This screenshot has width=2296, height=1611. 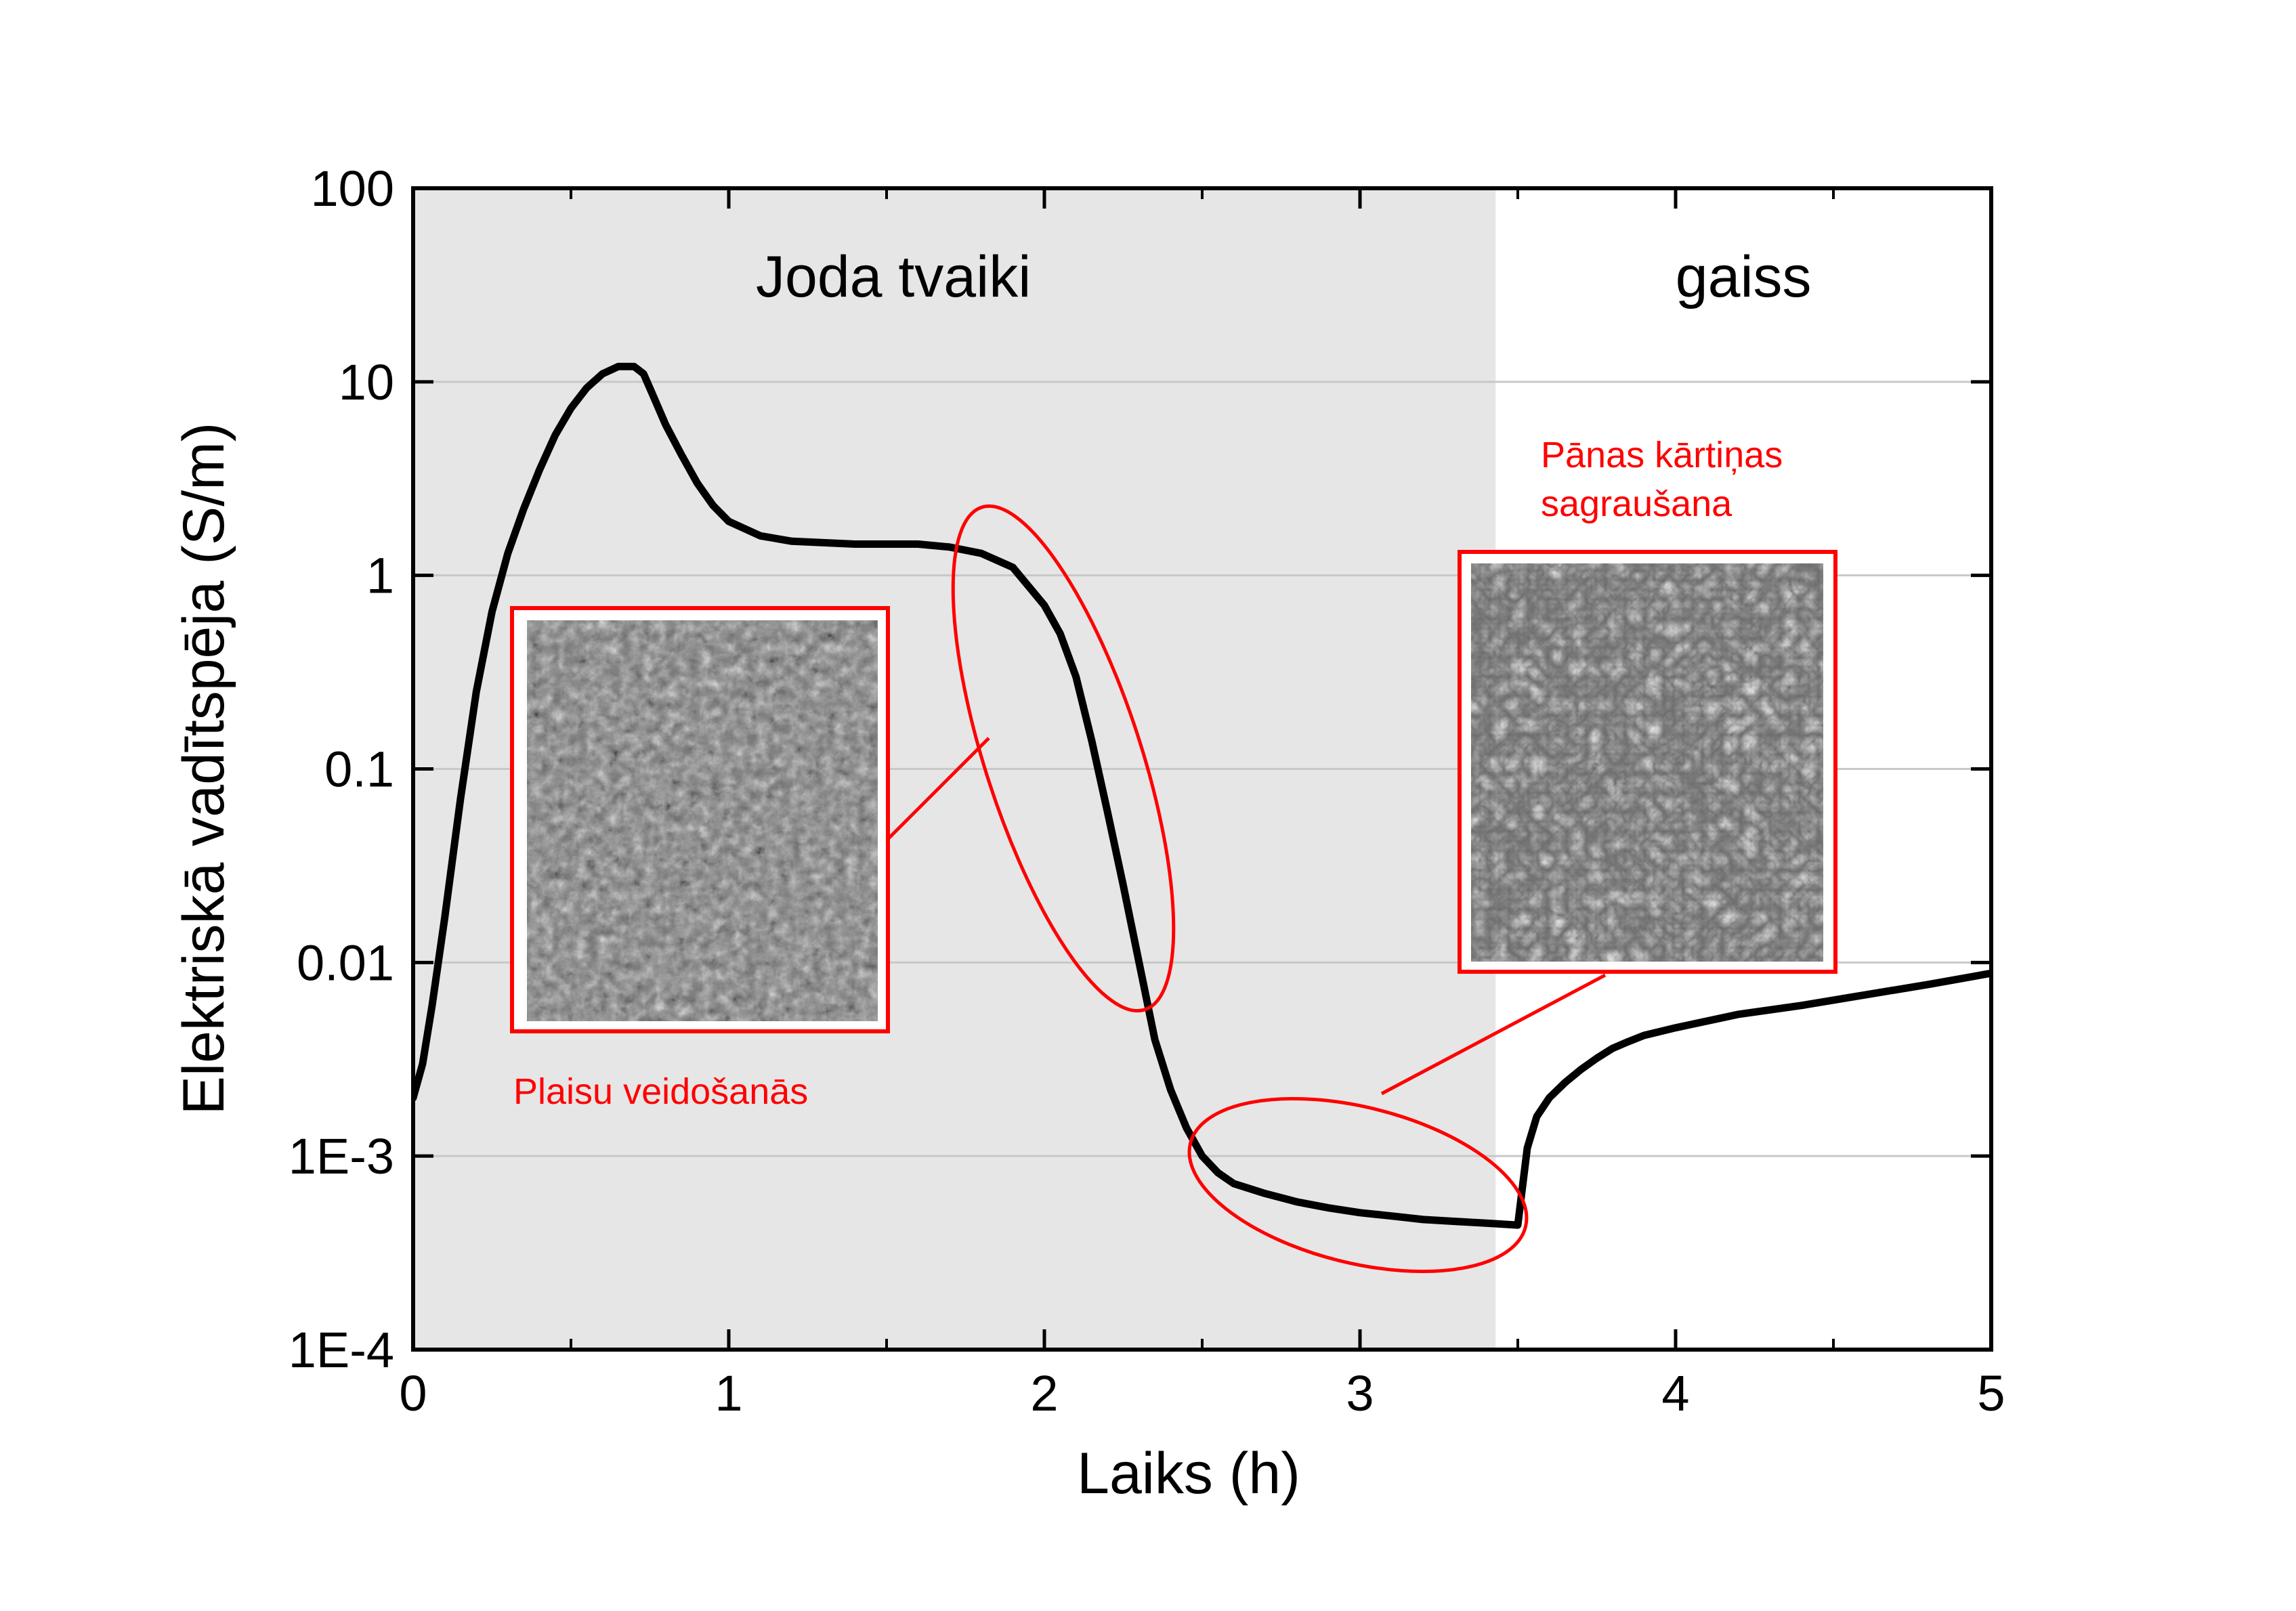 I want to click on film-annotation-label-line2: sagraušana, so click(x=1636, y=504).